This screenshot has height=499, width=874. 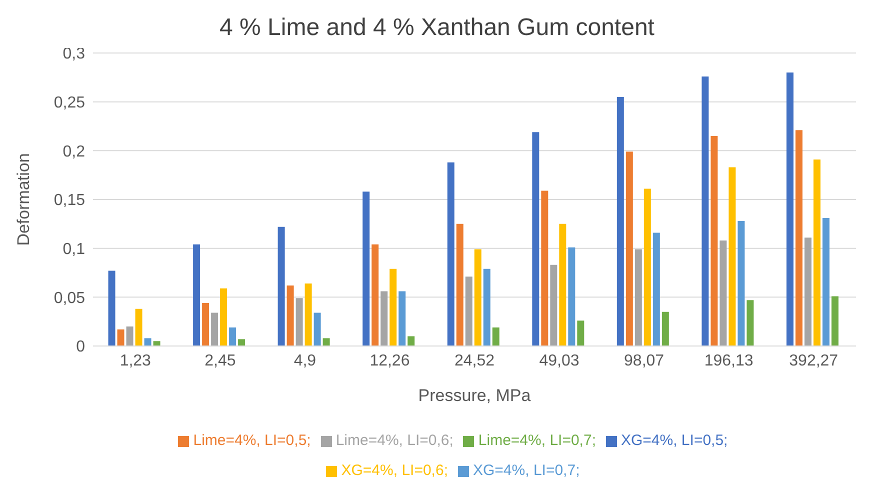 What do you see at coordinates (394, 470) in the screenshot?
I see `legend-label: XG=4%, LI=0,6;` at bounding box center [394, 470].